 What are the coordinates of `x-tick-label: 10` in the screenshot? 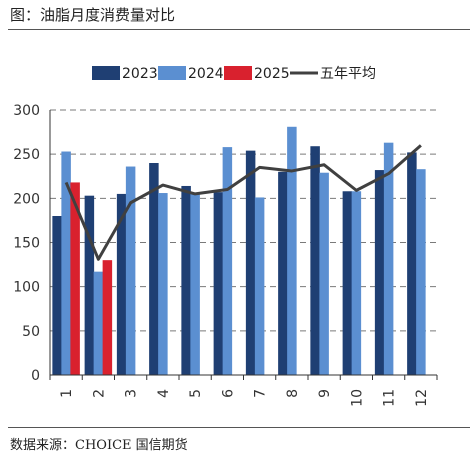 It's located at (357, 398).